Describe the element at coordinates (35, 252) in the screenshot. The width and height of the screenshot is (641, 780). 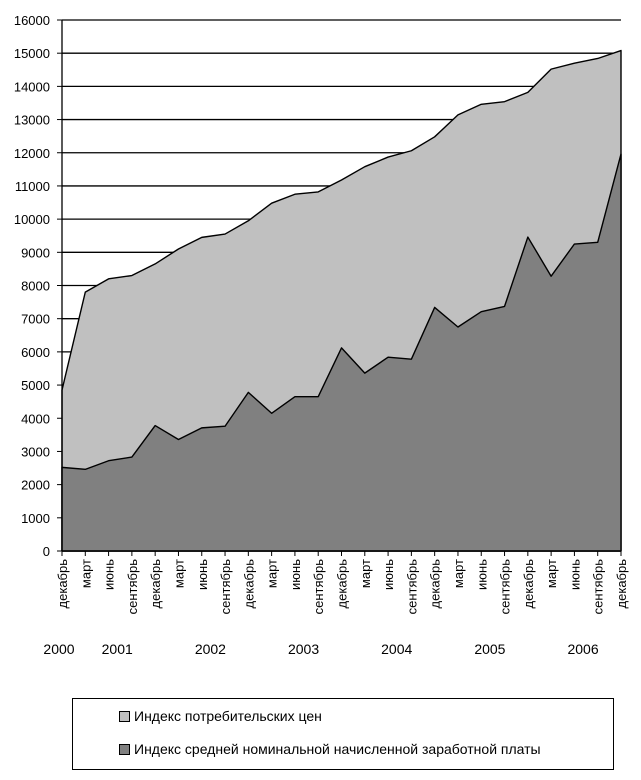
I see `y-tick-label: 9000` at that location.